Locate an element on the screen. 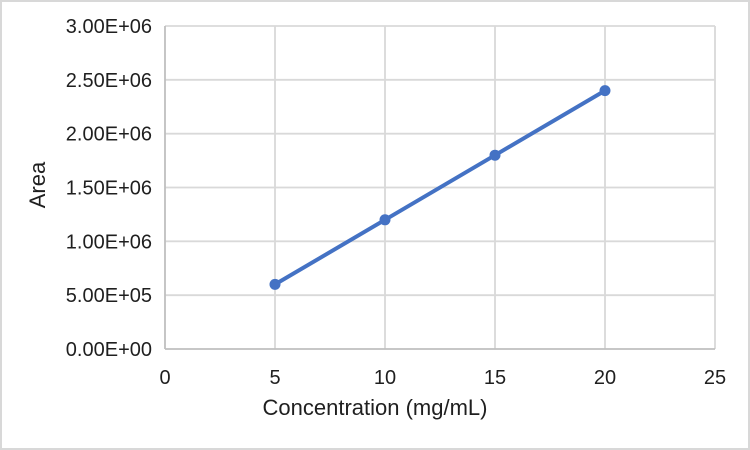  y-tick-label: 1.50E+06 is located at coordinates (109, 189).